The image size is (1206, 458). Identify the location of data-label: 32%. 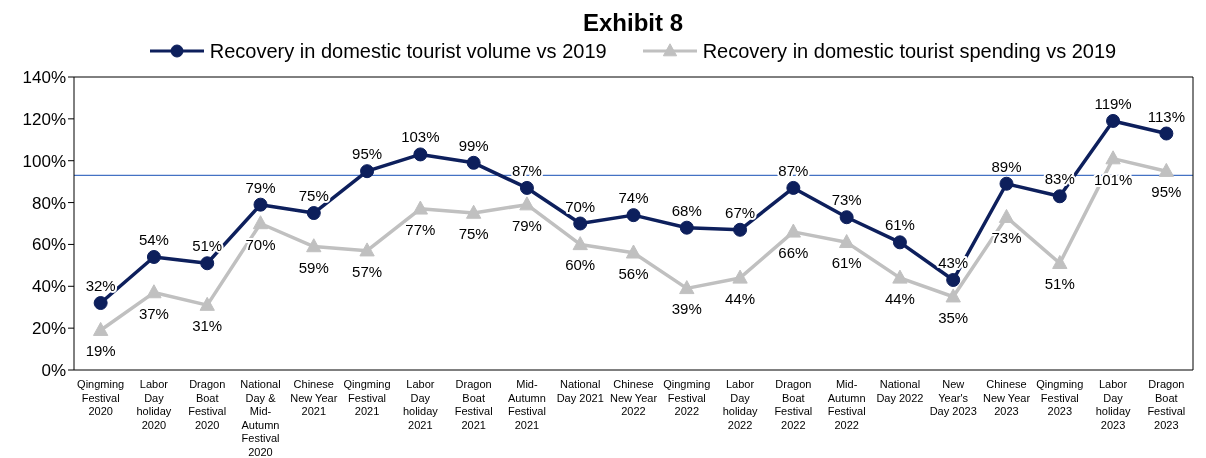
(100, 286).